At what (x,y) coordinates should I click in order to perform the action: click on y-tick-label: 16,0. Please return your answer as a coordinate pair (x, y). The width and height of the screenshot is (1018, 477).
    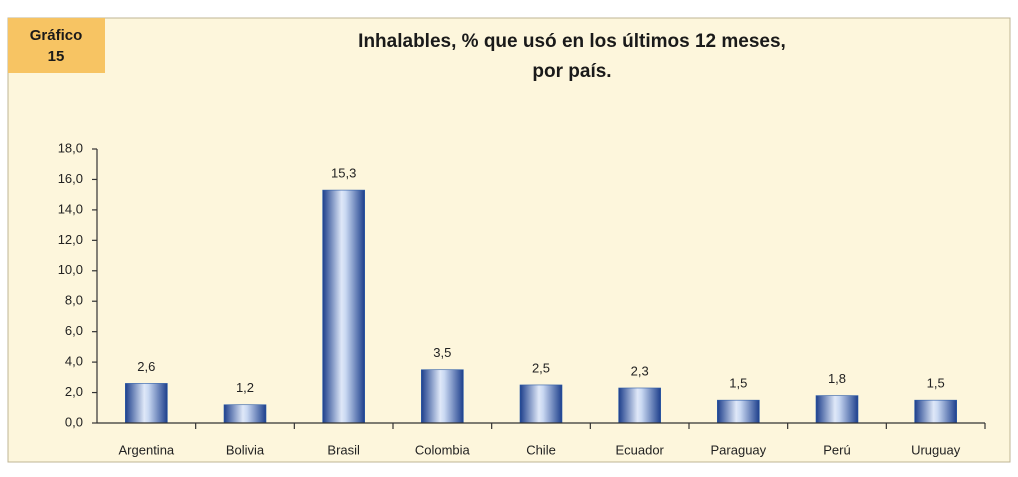
    Looking at the image, I should click on (70, 178).